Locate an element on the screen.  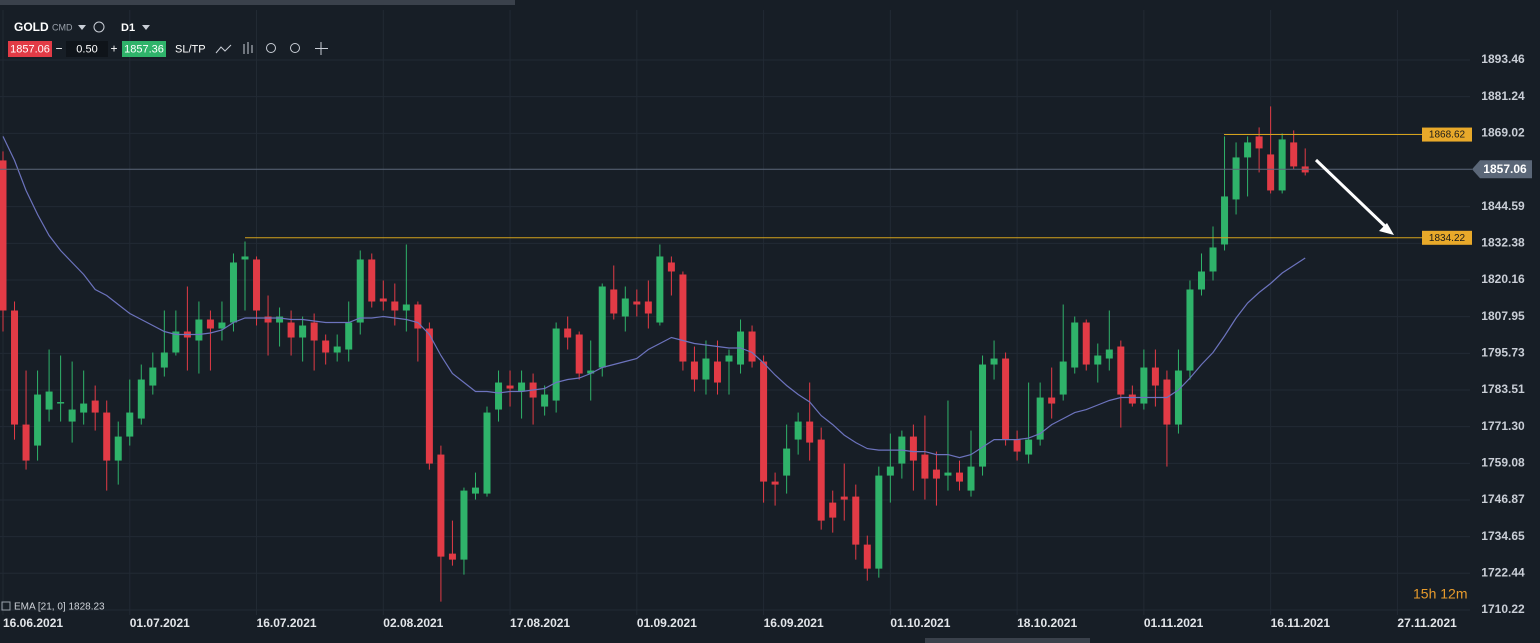
candle-tool is located at coordinates (248, 48).